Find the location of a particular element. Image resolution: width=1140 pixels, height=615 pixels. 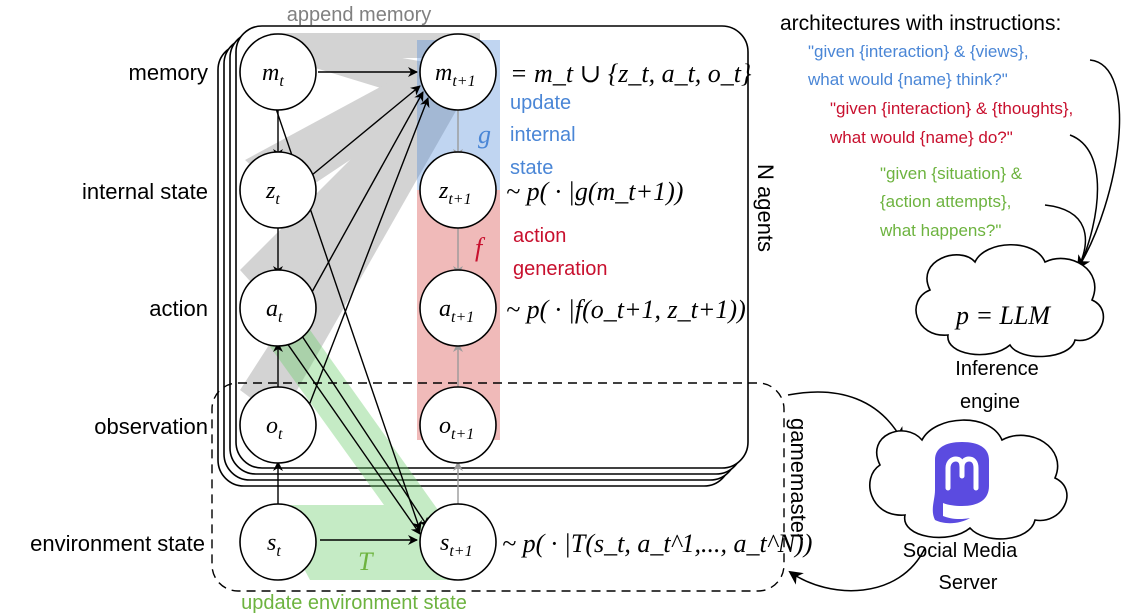

action-equation: ~ p( · |f(o_t+1, z_t+1)) is located at coordinates (626, 309).